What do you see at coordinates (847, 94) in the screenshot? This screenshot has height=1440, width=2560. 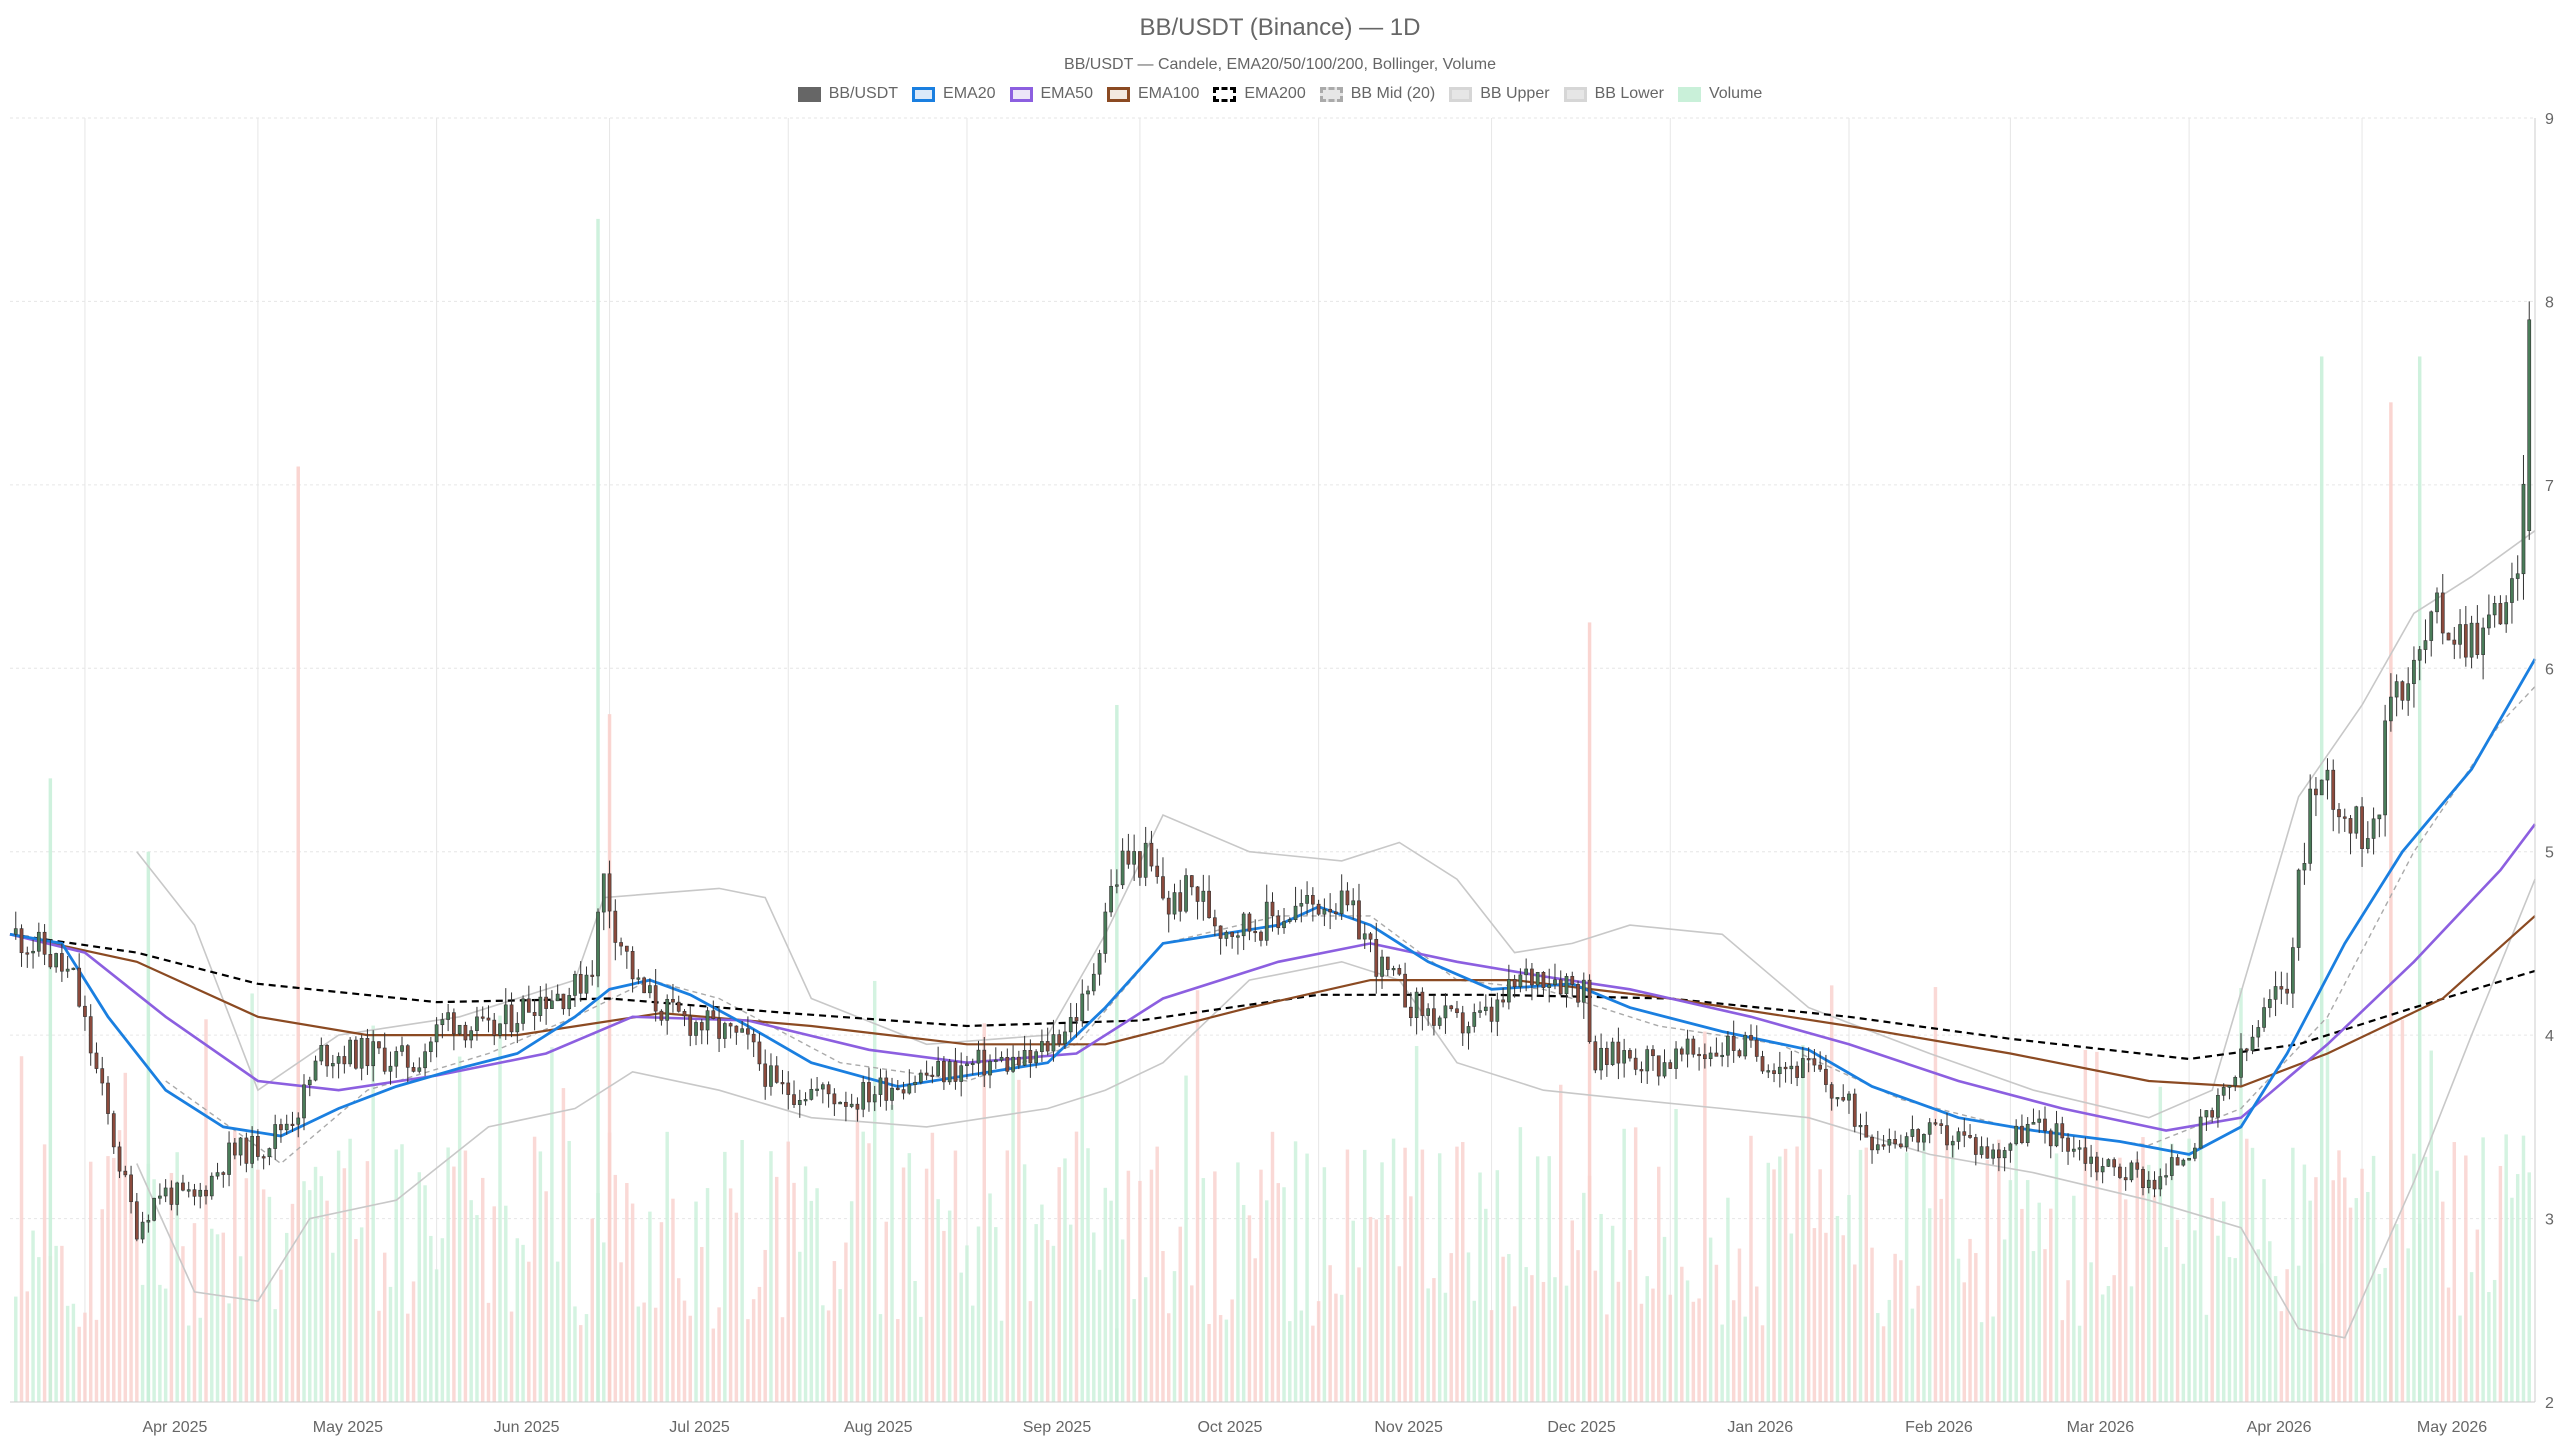 I see `legend-item: BB/USDT` at bounding box center [847, 94].